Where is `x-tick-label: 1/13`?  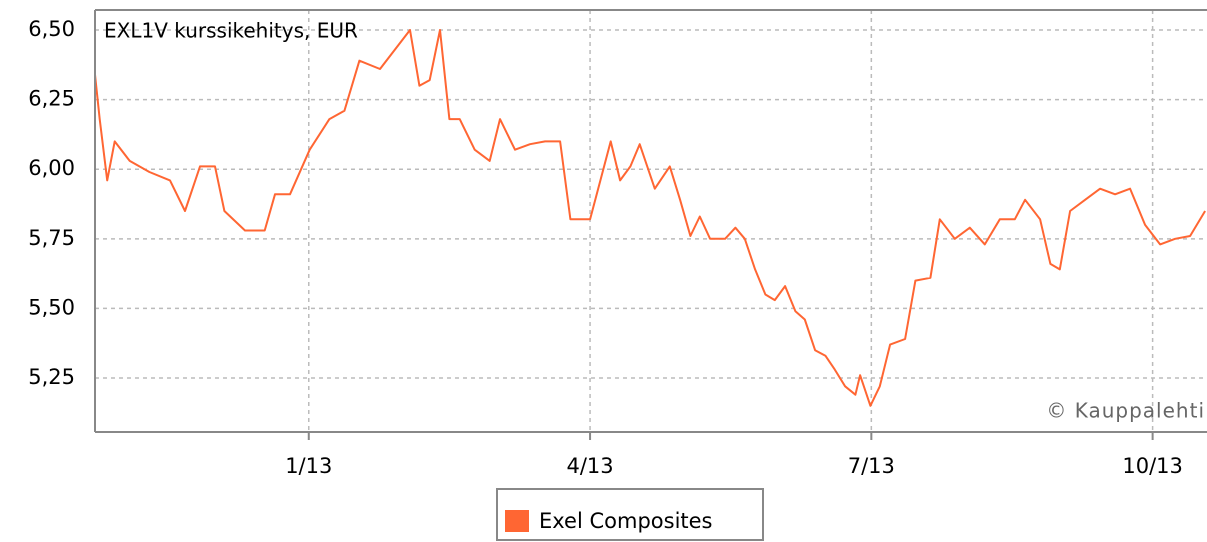
x-tick-label: 1/13 is located at coordinates (308, 466).